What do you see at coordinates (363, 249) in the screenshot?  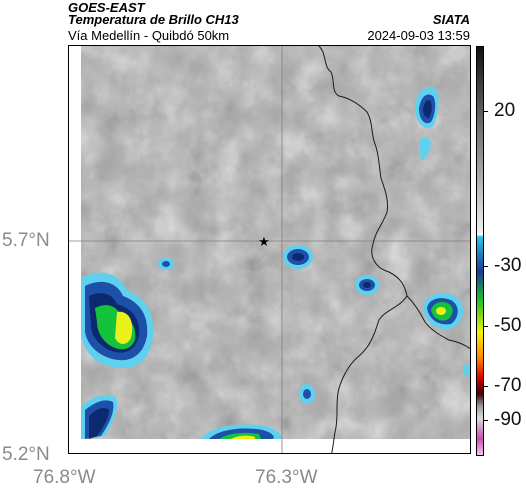 I see `boundary-line` at bounding box center [363, 249].